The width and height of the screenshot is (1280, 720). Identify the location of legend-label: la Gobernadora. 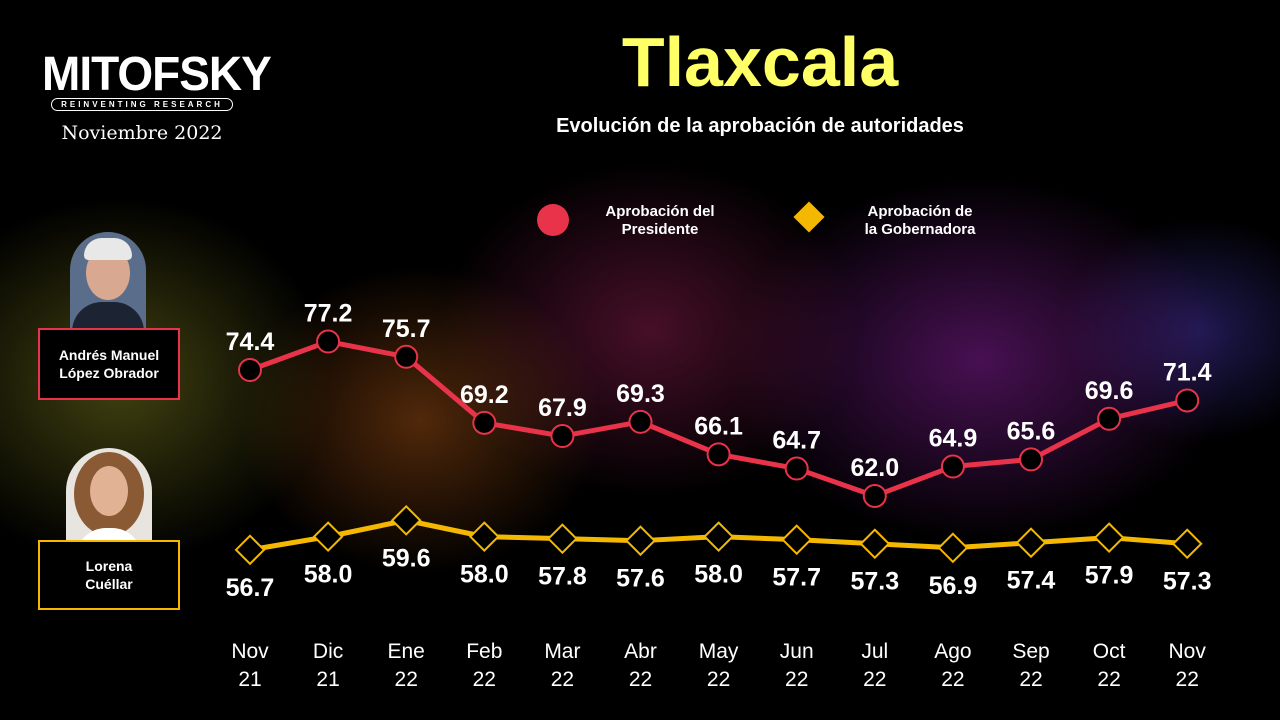
(920, 229).